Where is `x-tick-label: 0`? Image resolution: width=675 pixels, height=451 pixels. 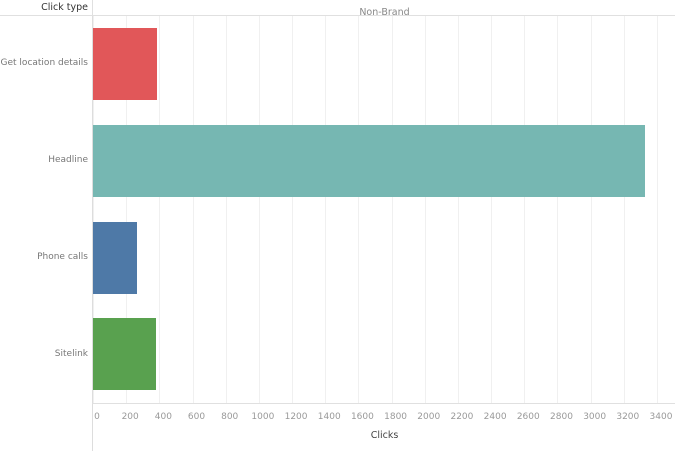
x-tick-label: 0 is located at coordinates (97, 417).